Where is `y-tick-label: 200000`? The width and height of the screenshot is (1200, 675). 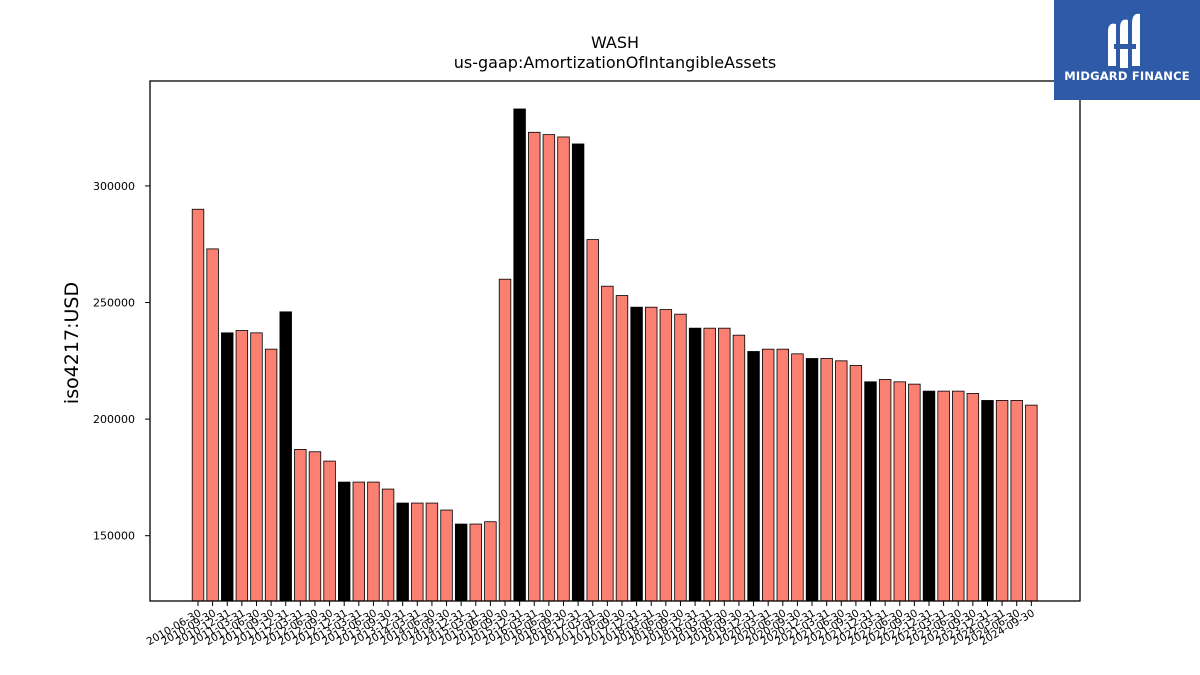
y-tick-label: 200000 is located at coordinates (114, 419).